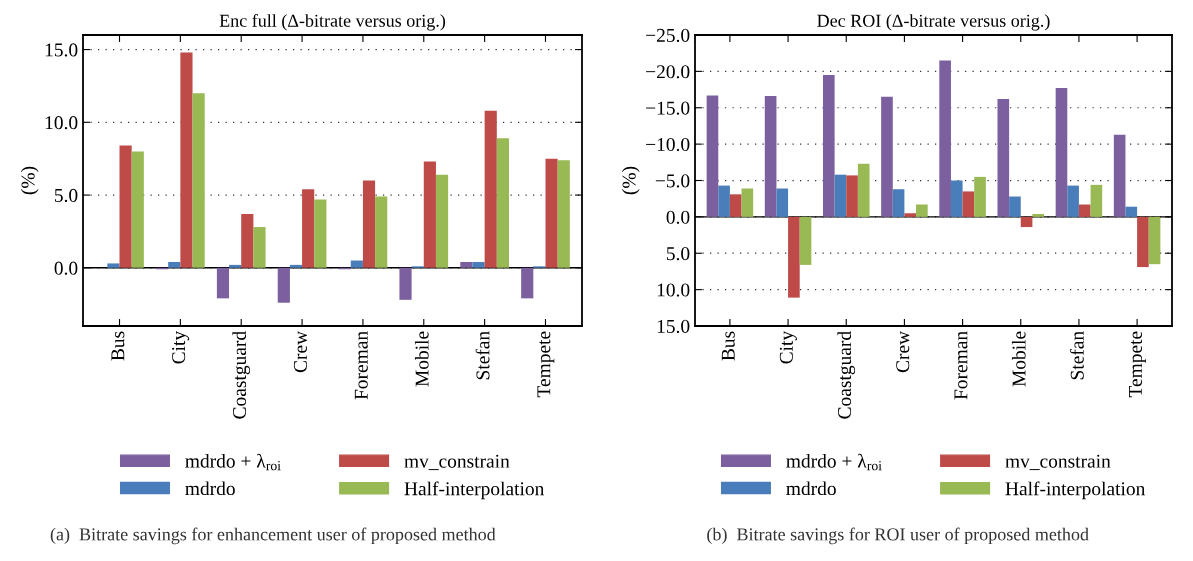 This screenshot has width=1193, height=561. What do you see at coordinates (668, 35) in the screenshot?
I see `y-tick-label: −25.0` at bounding box center [668, 35].